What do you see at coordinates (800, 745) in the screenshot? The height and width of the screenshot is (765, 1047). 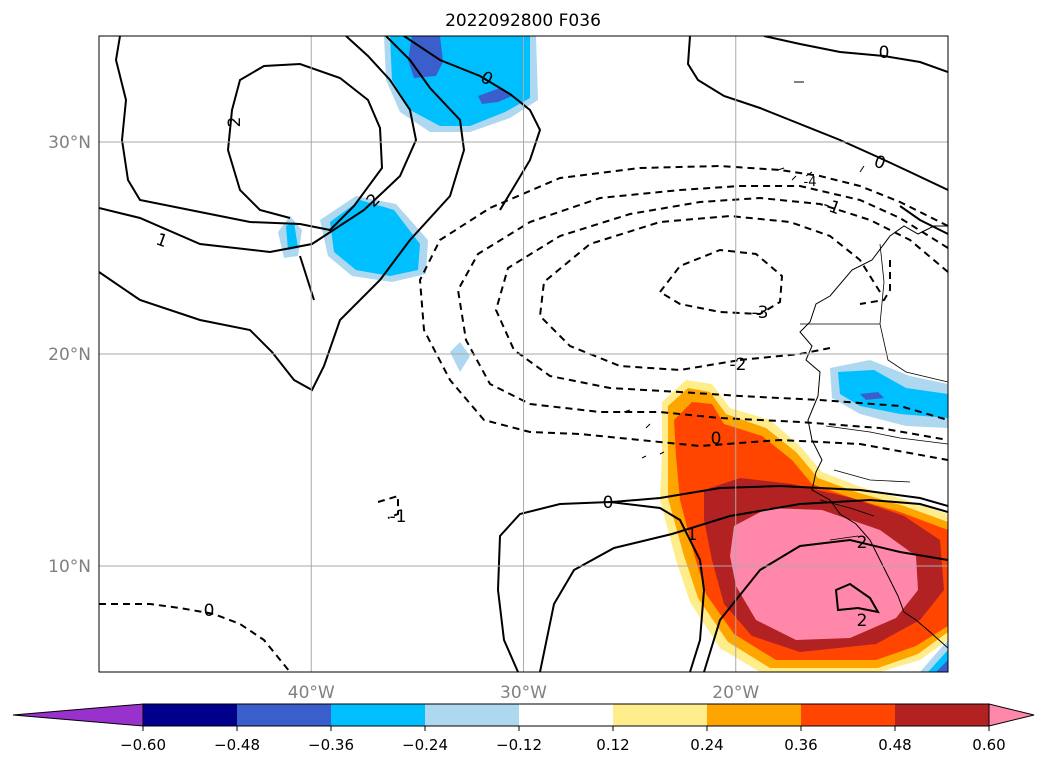 I see `colorbar-tick-label: 0.36` at bounding box center [800, 745].